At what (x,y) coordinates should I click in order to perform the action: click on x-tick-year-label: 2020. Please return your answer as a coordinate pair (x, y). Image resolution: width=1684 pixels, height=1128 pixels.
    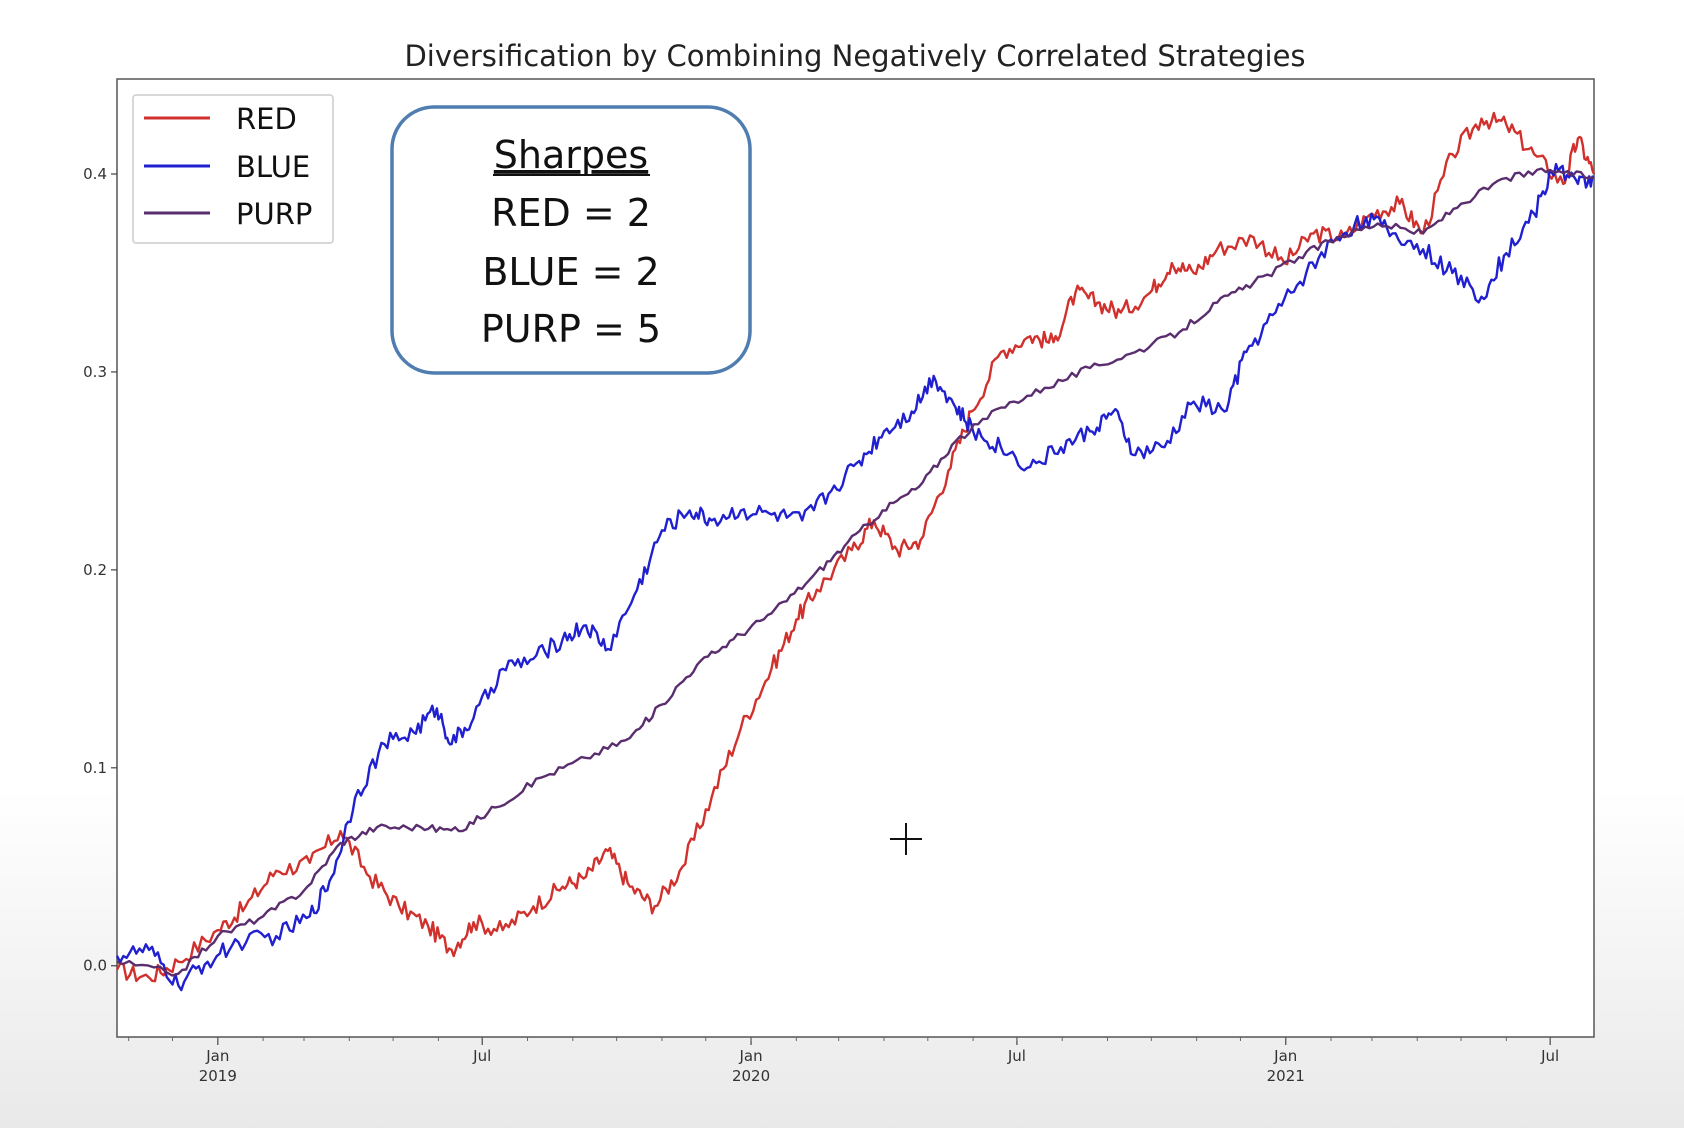
    Looking at the image, I should click on (751, 1076).